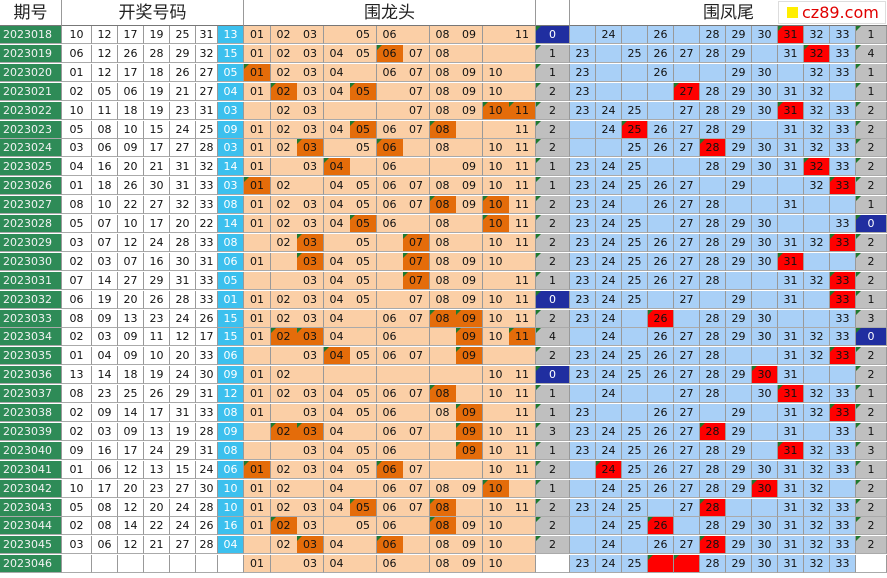  What do you see at coordinates (553, 13) in the screenshot?
I see `header-spacer` at bounding box center [553, 13].